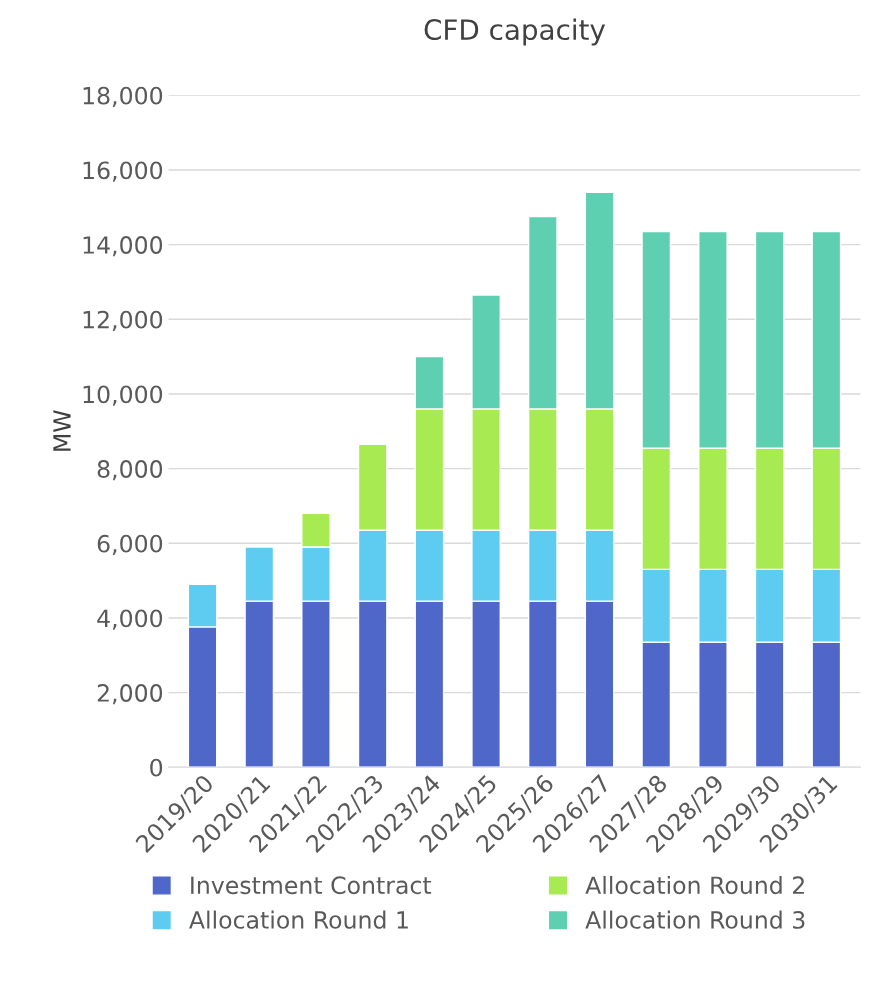 This screenshot has height=1003, width=887. I want to click on y-tick-label: 0, so click(156, 767).